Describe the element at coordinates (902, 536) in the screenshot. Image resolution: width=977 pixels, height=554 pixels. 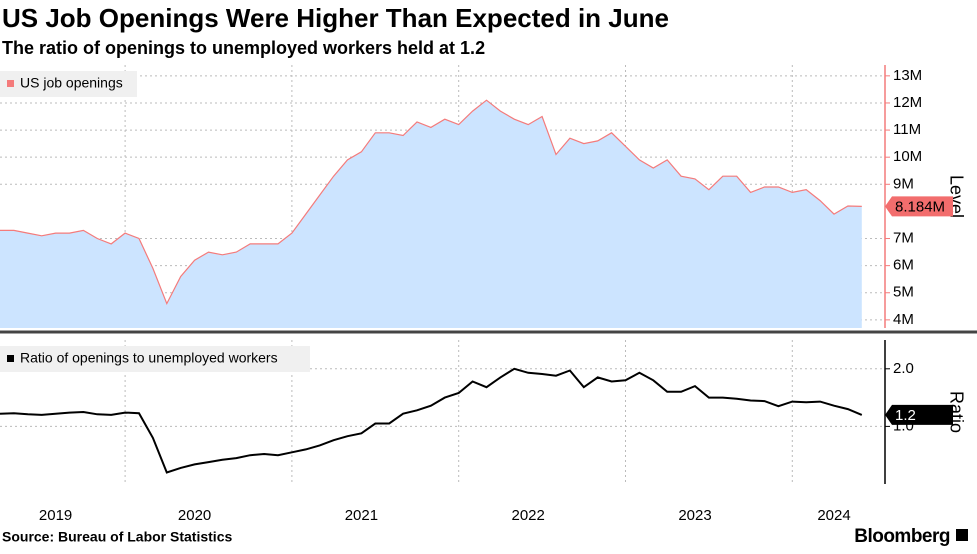
I see `brand: Bloomberg` at that location.